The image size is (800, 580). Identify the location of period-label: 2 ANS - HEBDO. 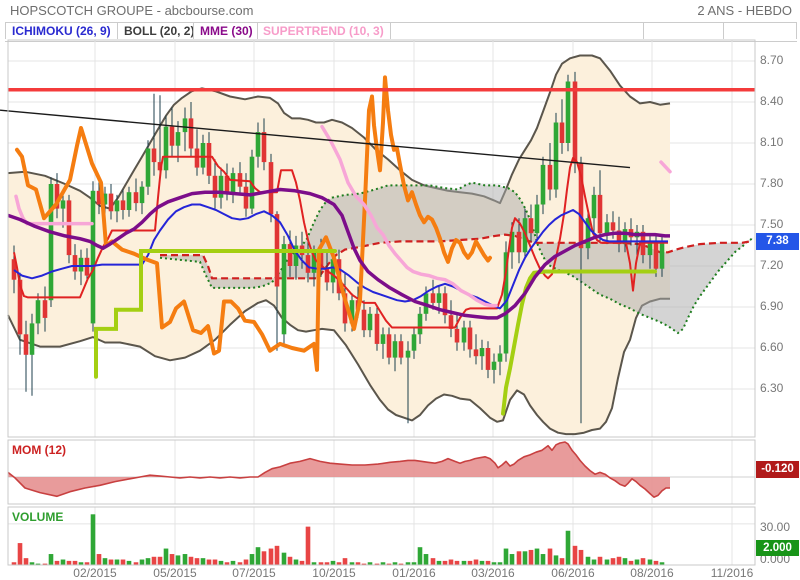
(744, 10).